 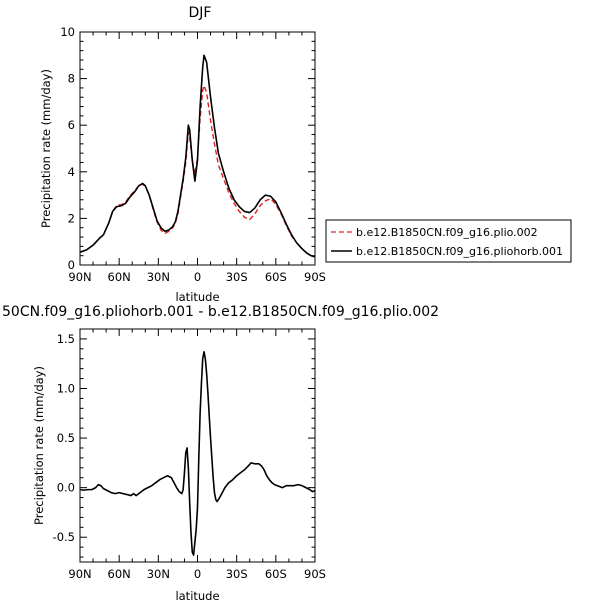 What do you see at coordinates (71, 125) in the screenshot?
I see `top-y-tick-label: 6` at bounding box center [71, 125].